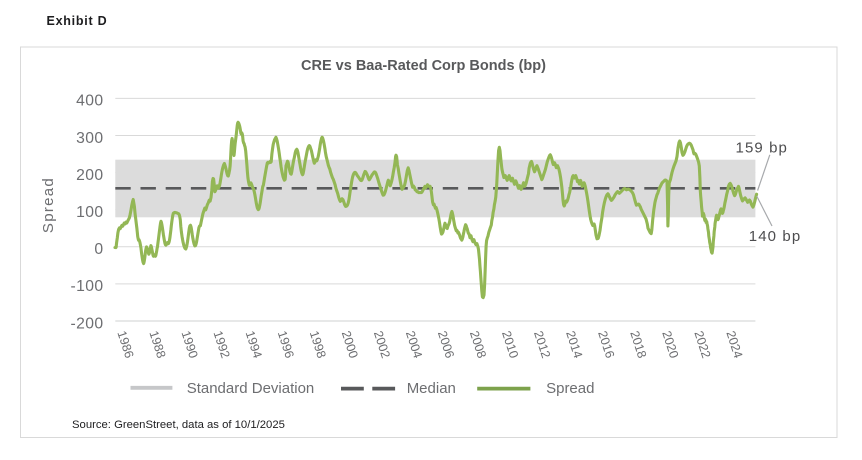  I want to click on svg-text: -100, so click(87, 286).